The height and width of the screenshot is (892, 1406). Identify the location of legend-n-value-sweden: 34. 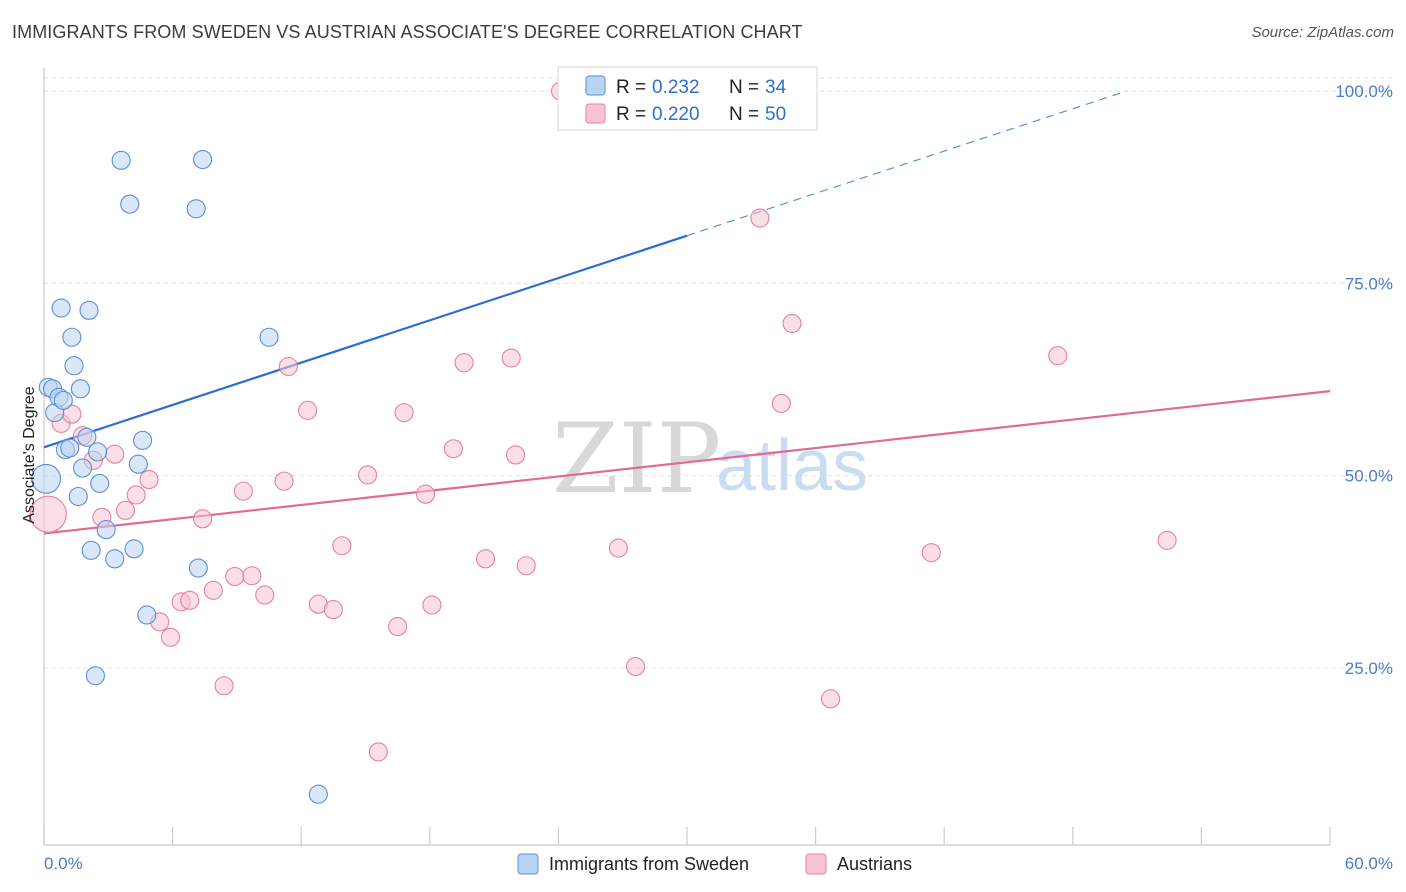
(776, 87).